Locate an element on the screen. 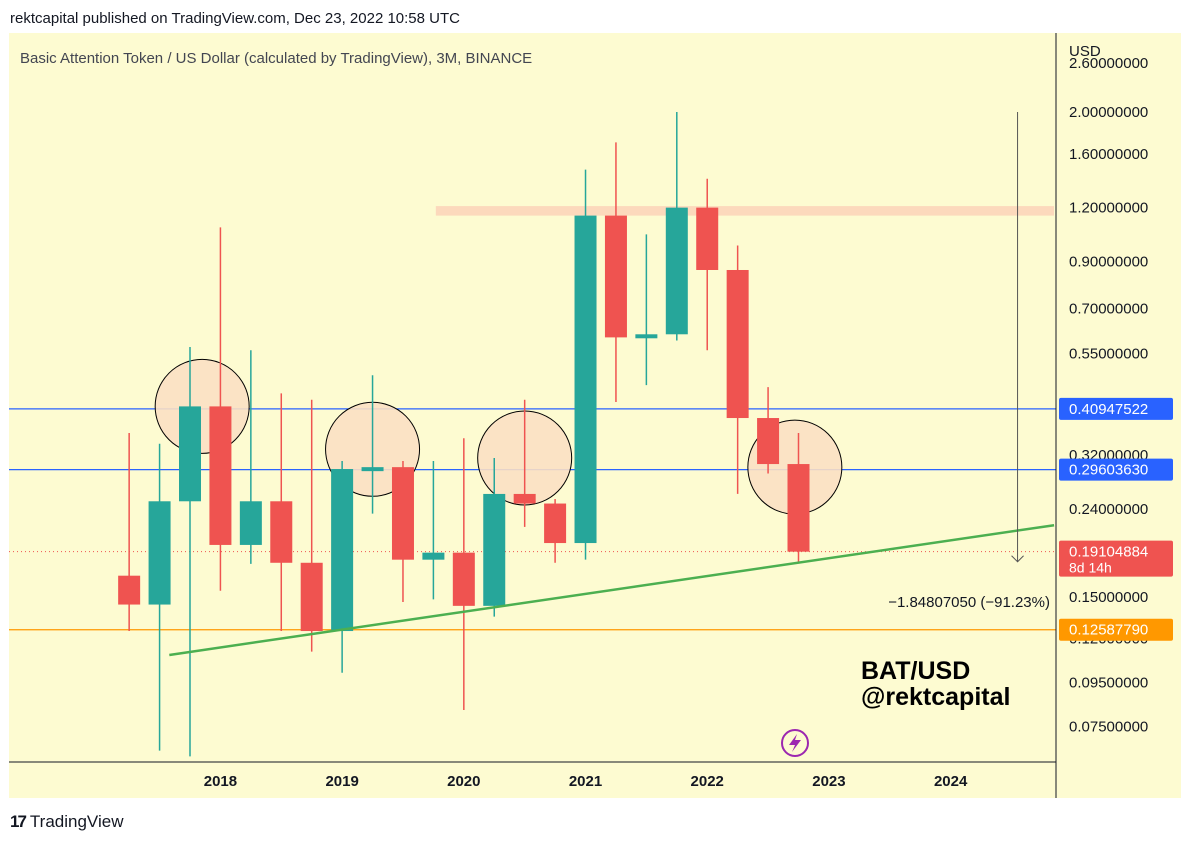 This screenshot has width=1190, height=841. price-badge-label: 0.40947522 is located at coordinates (1108, 409).